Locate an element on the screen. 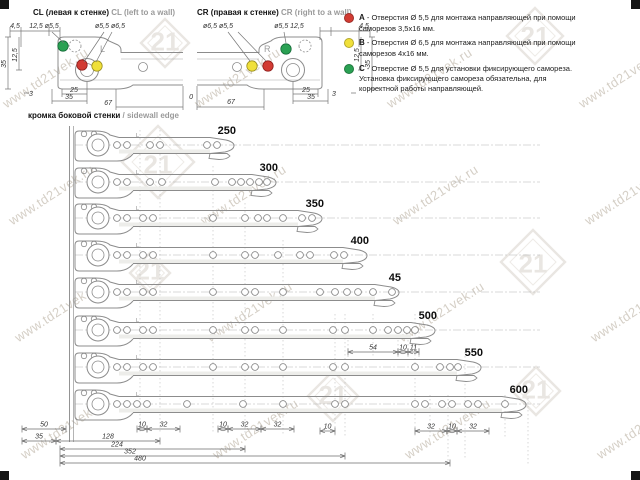 The height and width of the screenshot is (480, 640). cl-letter: L is located at coordinates (102, 49).